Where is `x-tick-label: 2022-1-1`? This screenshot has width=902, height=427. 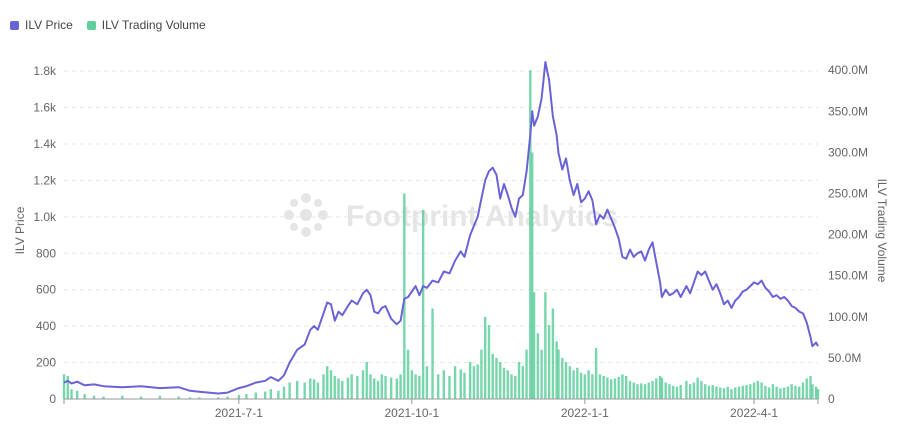 x-tick-label: 2022-1-1 is located at coordinates (585, 413).